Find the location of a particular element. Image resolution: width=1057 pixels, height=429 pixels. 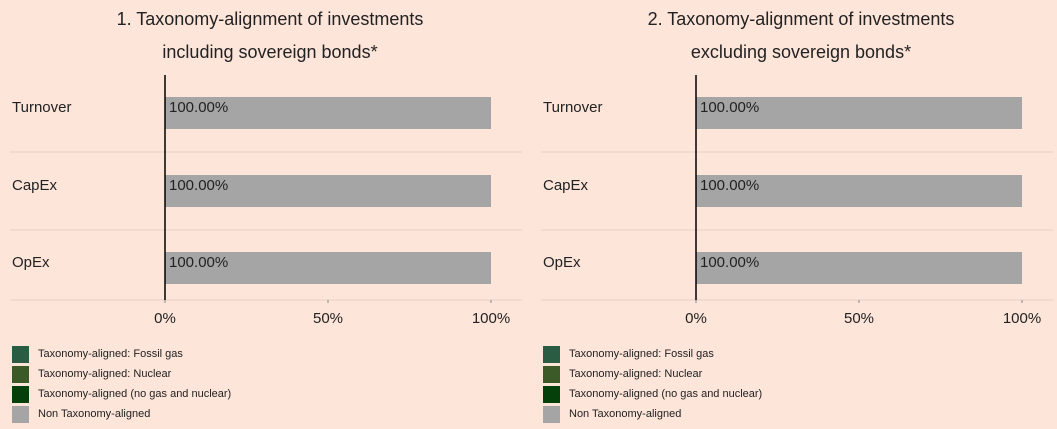

chart-title: 2. Taxonomy-alignment of investments is located at coordinates (801, 19).